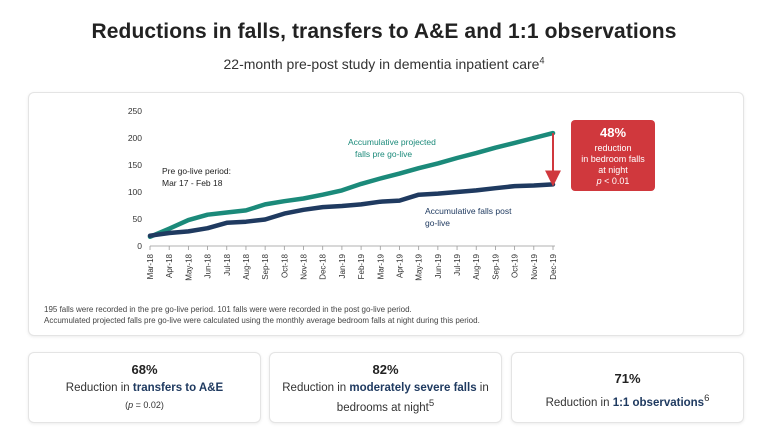 This screenshot has height=435, width=768. Describe the element at coordinates (392, 142) in the screenshot. I see `projected-series-label-line1: Accumulative projected` at that location.